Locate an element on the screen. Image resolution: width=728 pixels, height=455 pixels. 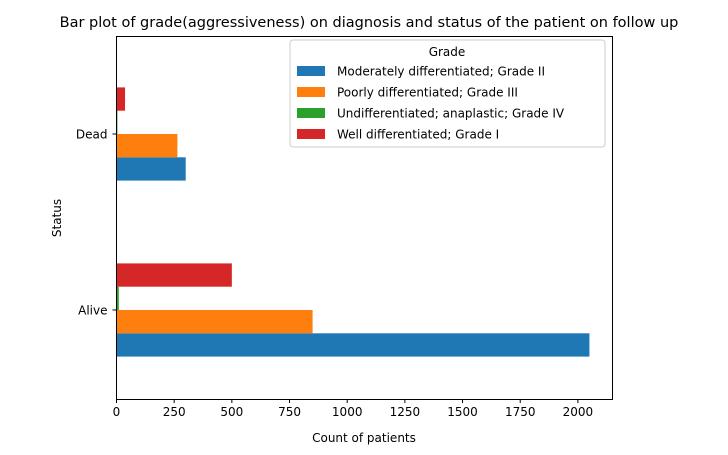
x-tick-label: 0 is located at coordinates (117, 412).